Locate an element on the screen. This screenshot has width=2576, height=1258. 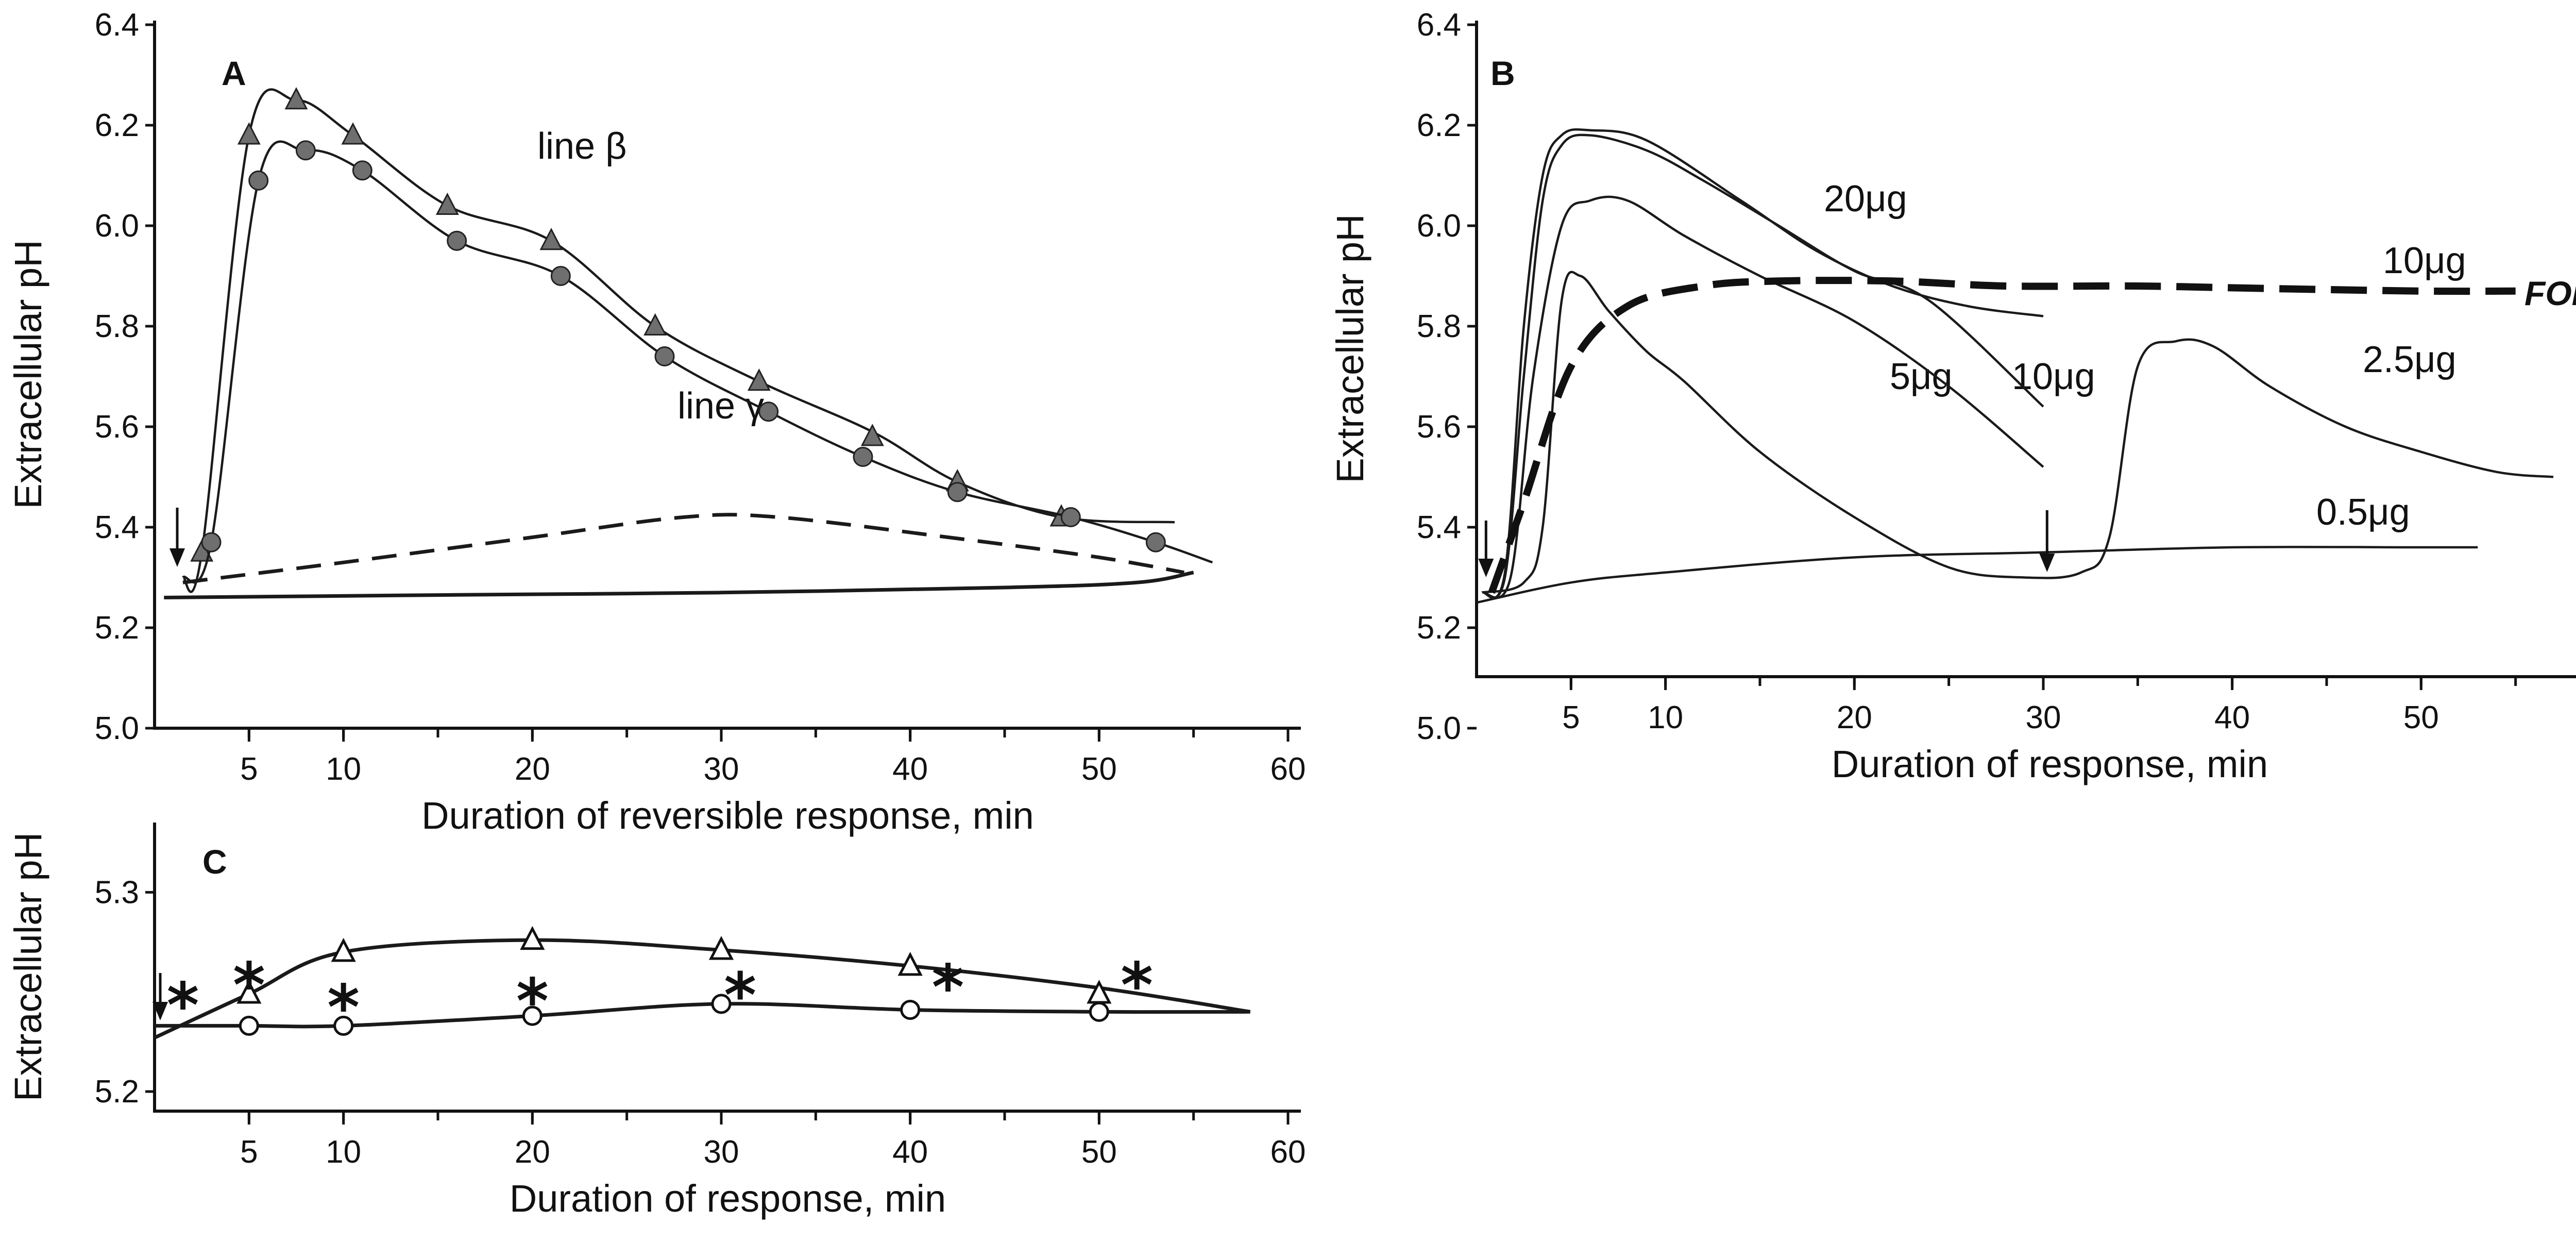
panel-a-y-tick-label: 5.8 is located at coordinates (117, 326).